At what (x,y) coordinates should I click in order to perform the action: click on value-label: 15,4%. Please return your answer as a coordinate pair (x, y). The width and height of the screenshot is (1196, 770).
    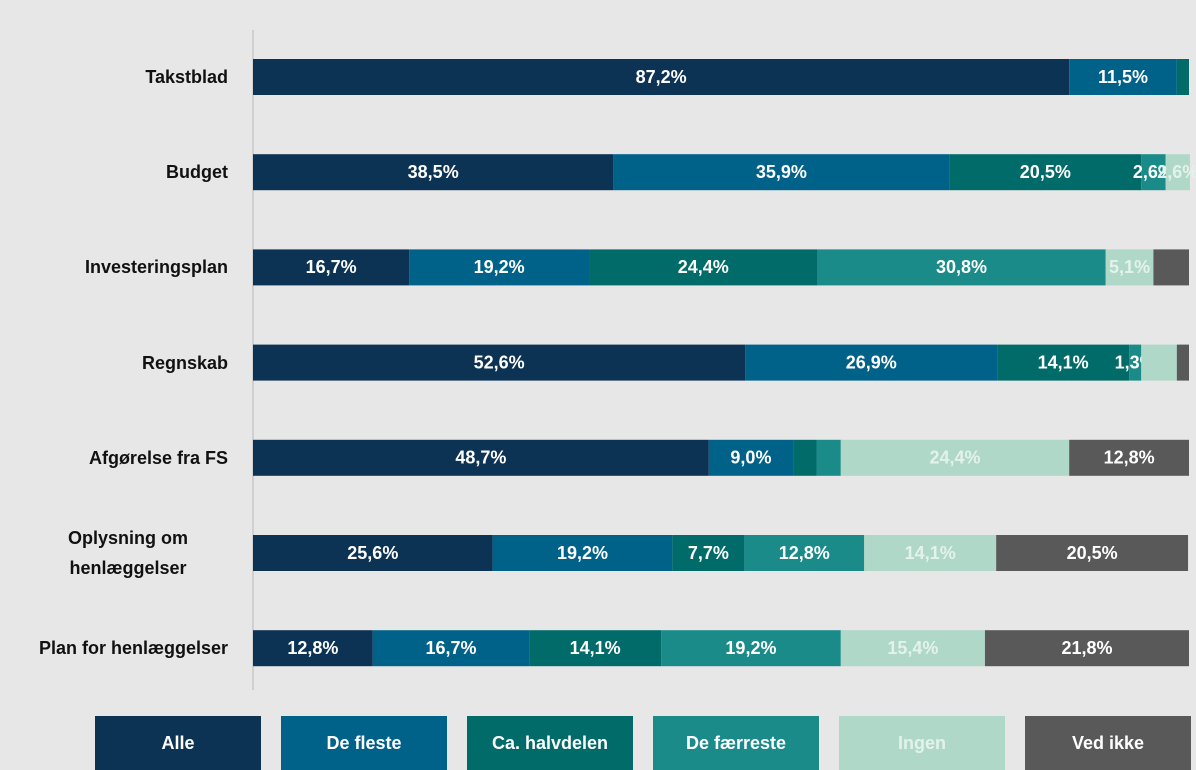
    Looking at the image, I should click on (912, 648).